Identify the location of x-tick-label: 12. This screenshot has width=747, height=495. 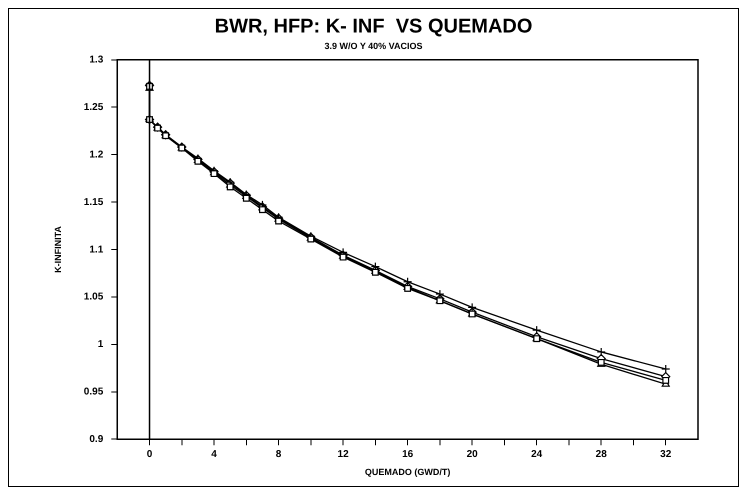
(344, 454).